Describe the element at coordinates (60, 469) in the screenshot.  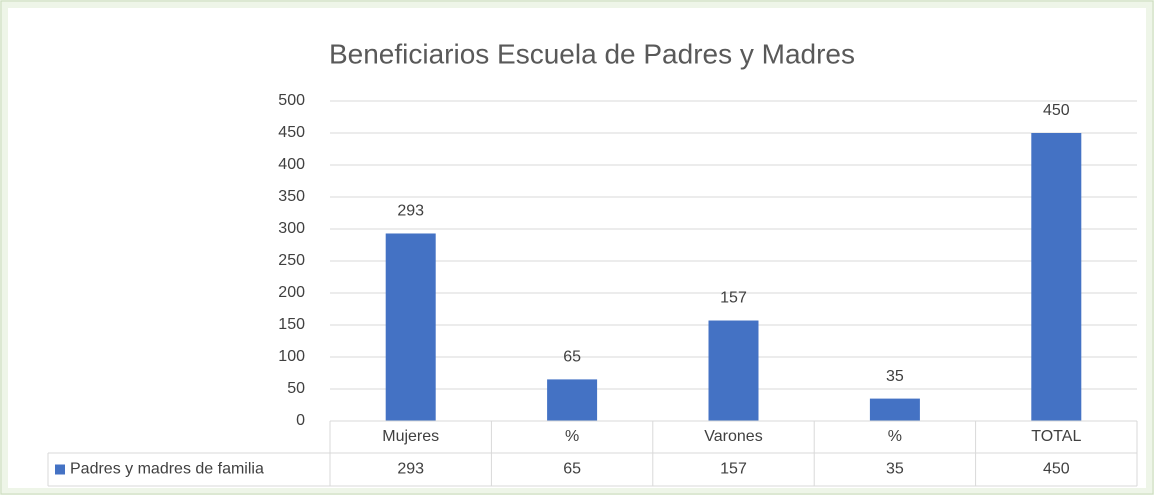
I see `legend-key` at that location.